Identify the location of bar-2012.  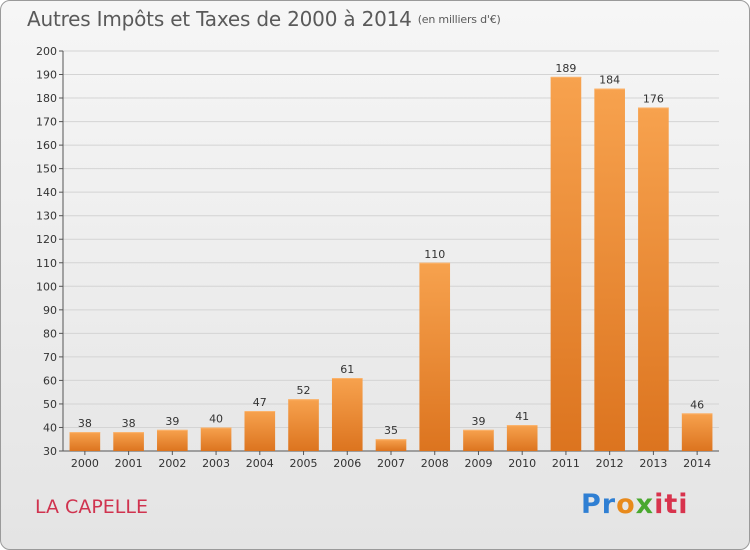
(609, 269).